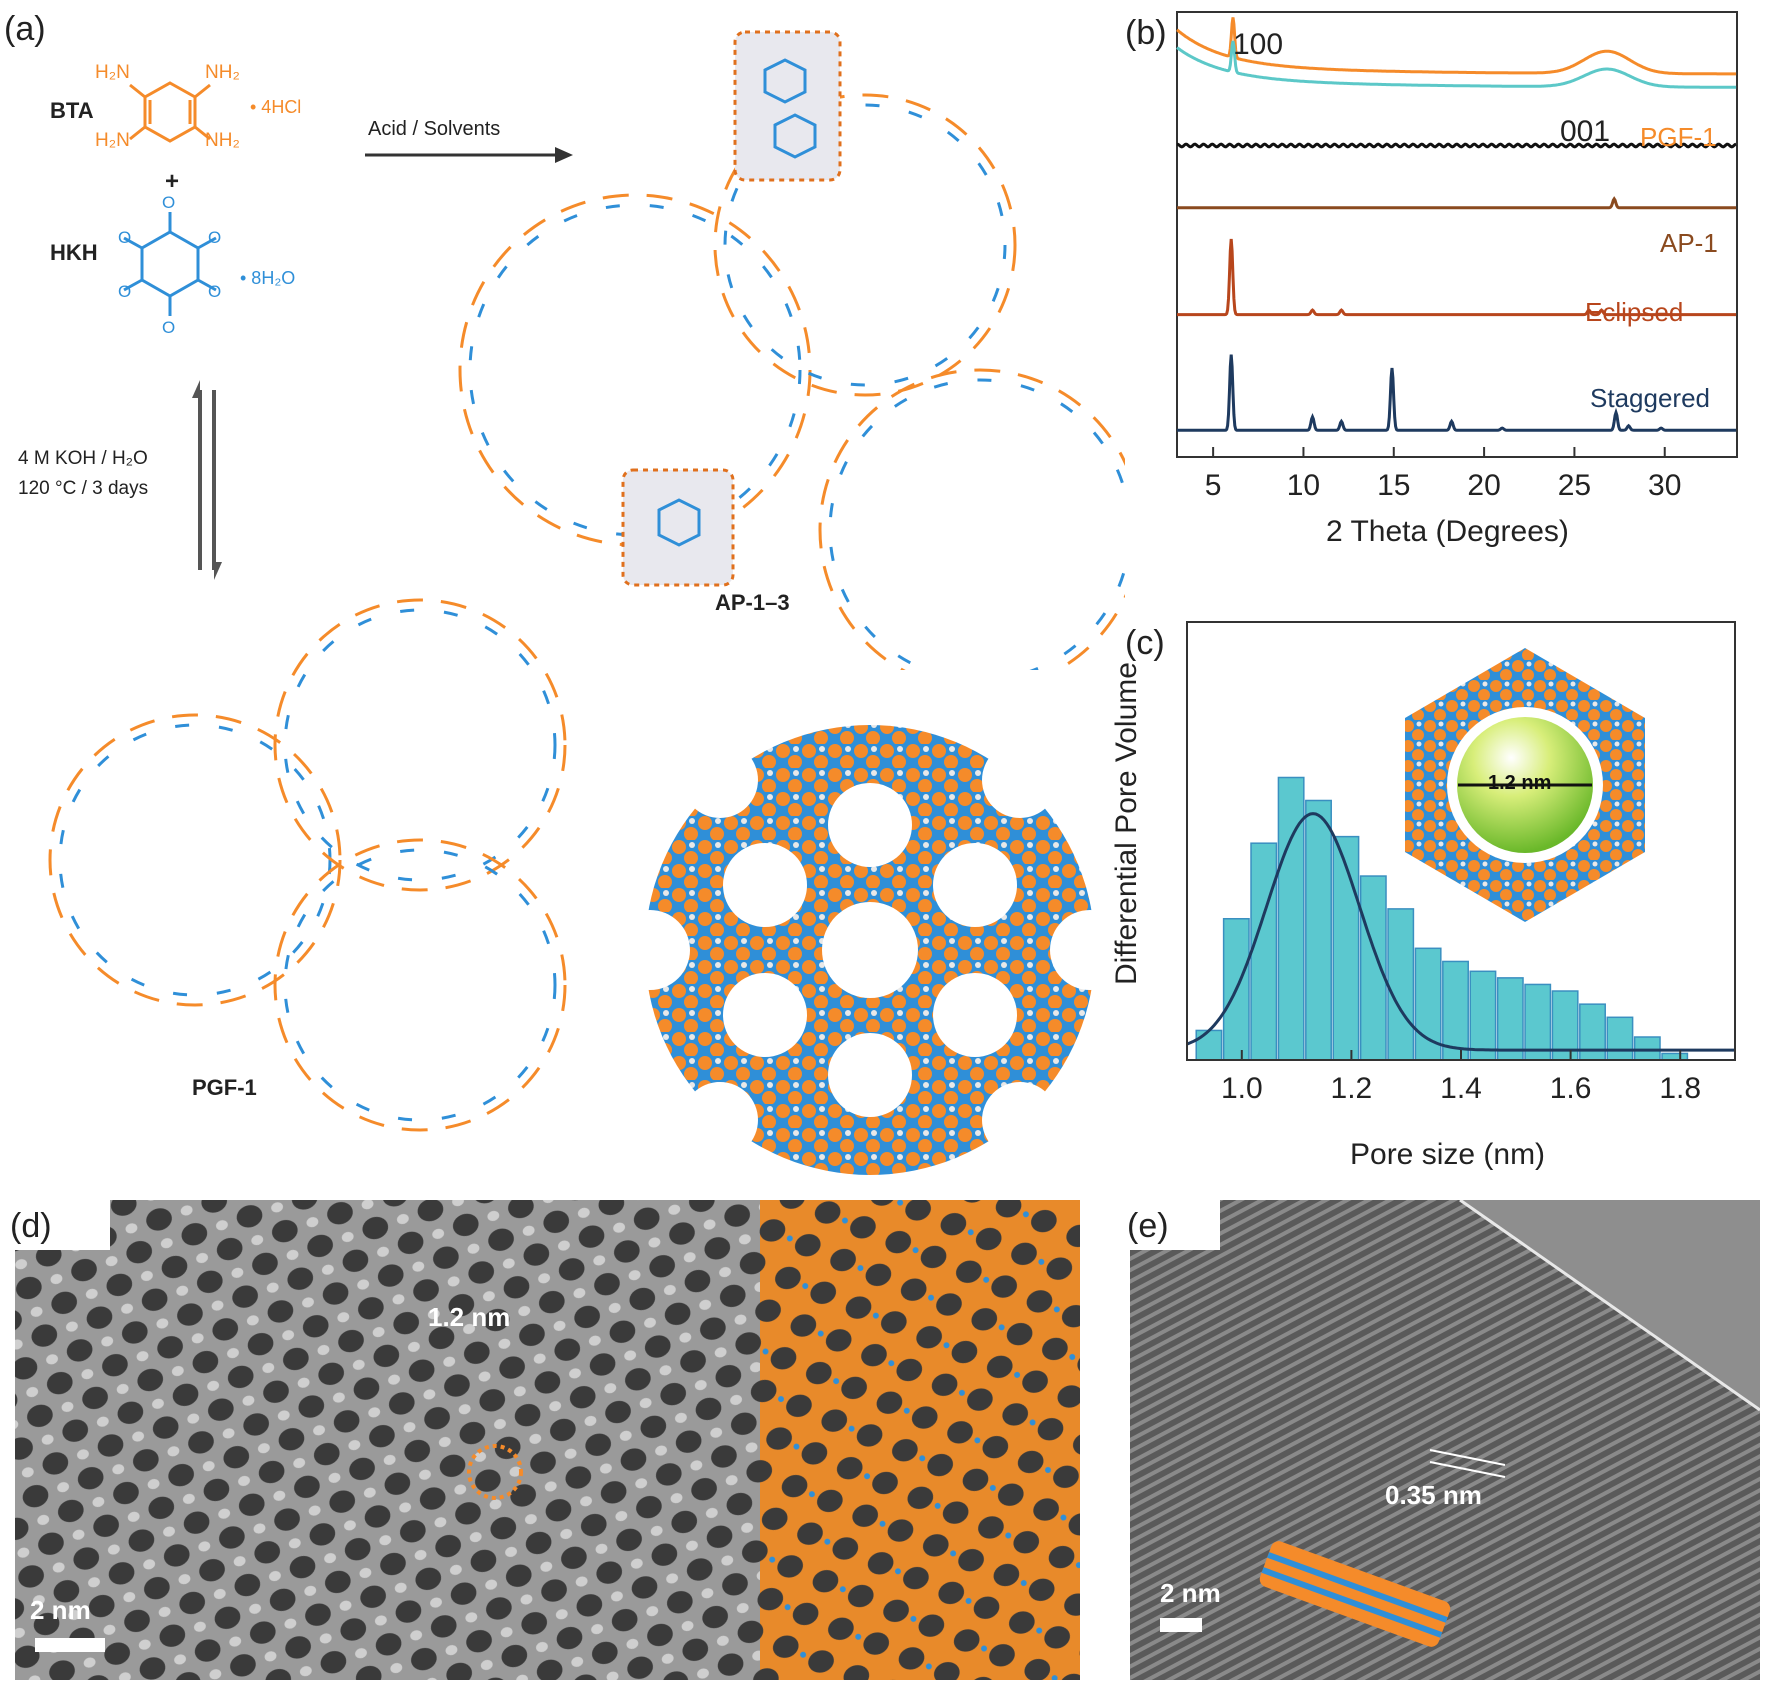 Image resolution: width=1767 pixels, height=1684 pixels. I want to click on panel-label-c: (c), so click(1145, 643).